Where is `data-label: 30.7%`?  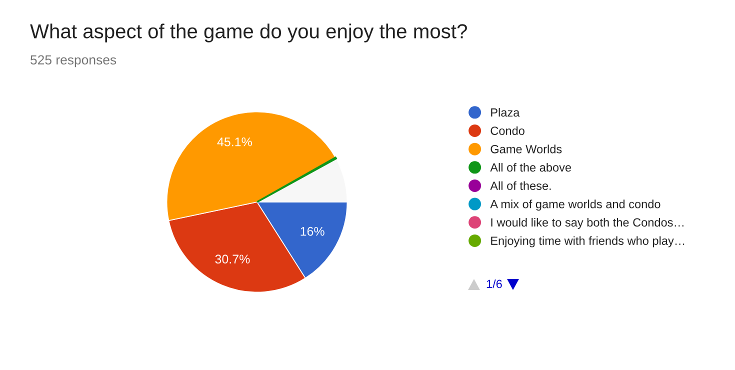
data-label: 30.7% is located at coordinates (232, 259).